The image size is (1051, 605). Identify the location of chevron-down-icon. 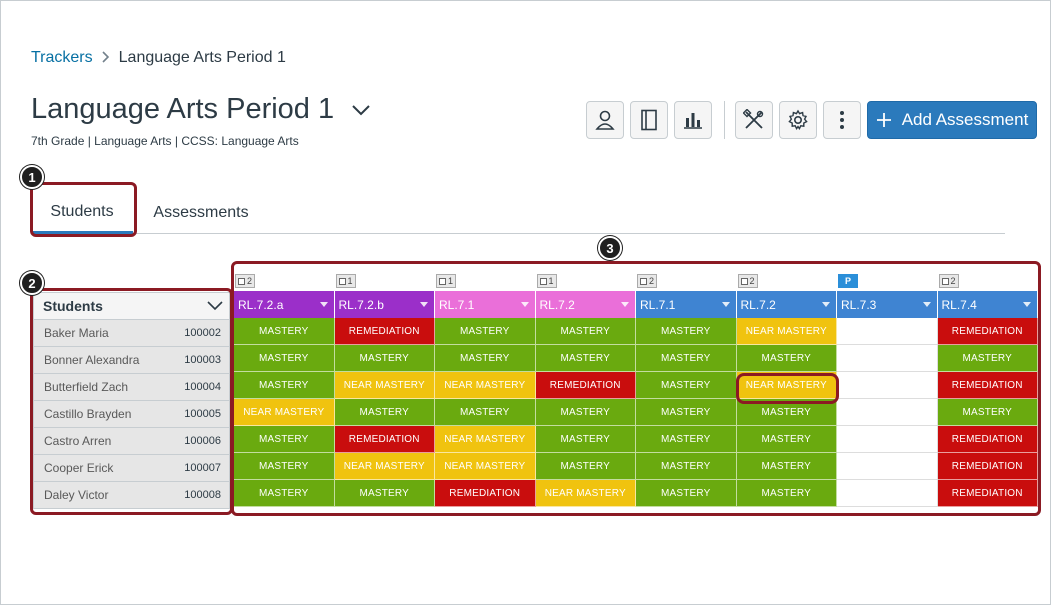
(361, 110).